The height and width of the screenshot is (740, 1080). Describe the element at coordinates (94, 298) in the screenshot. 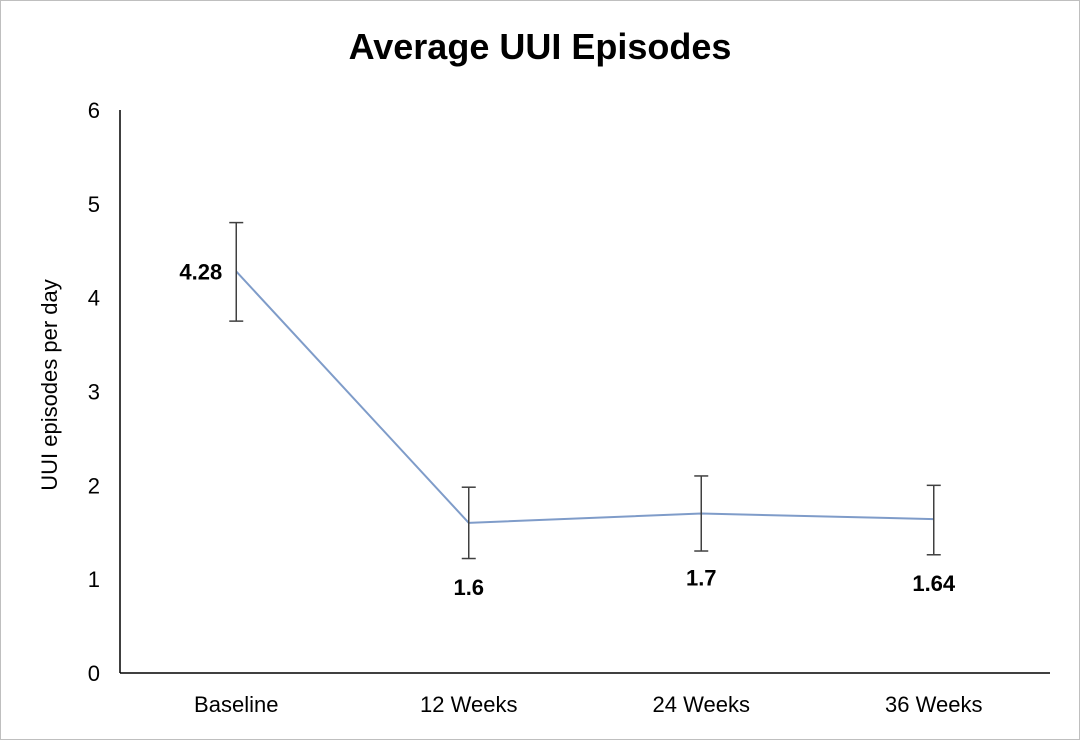

I see `y-tick-label: 4` at that location.